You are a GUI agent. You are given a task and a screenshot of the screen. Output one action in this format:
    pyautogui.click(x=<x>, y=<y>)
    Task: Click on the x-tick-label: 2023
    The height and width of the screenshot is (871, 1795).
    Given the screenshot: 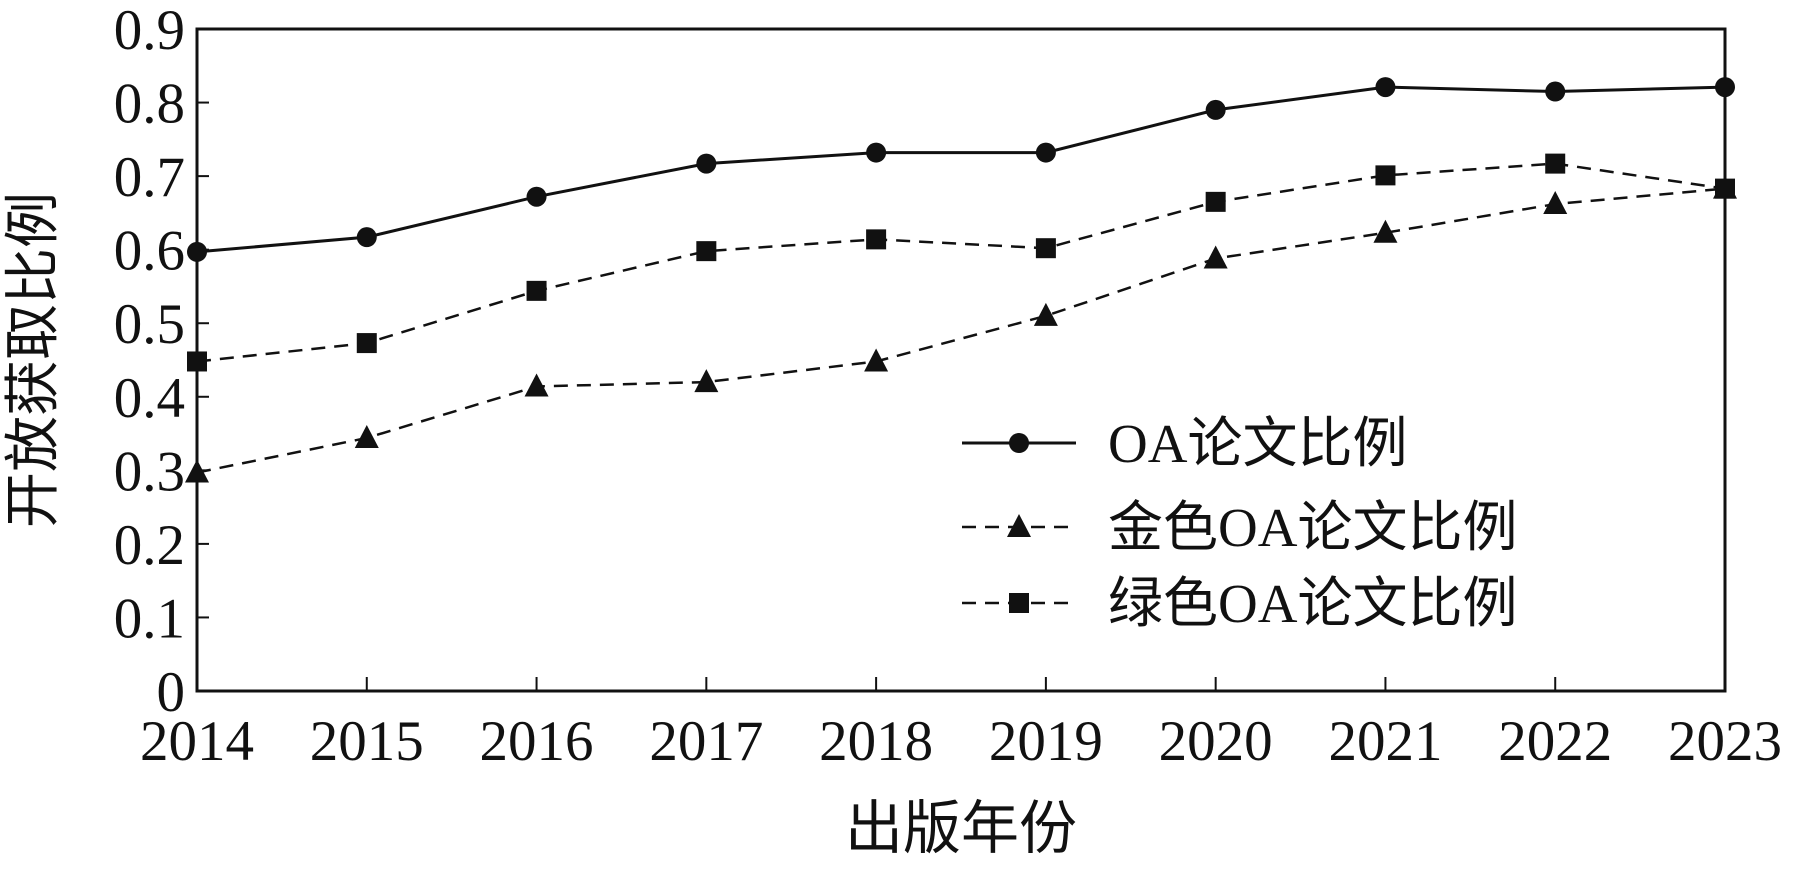 What is the action you would take?
    pyautogui.click(x=1725, y=741)
    